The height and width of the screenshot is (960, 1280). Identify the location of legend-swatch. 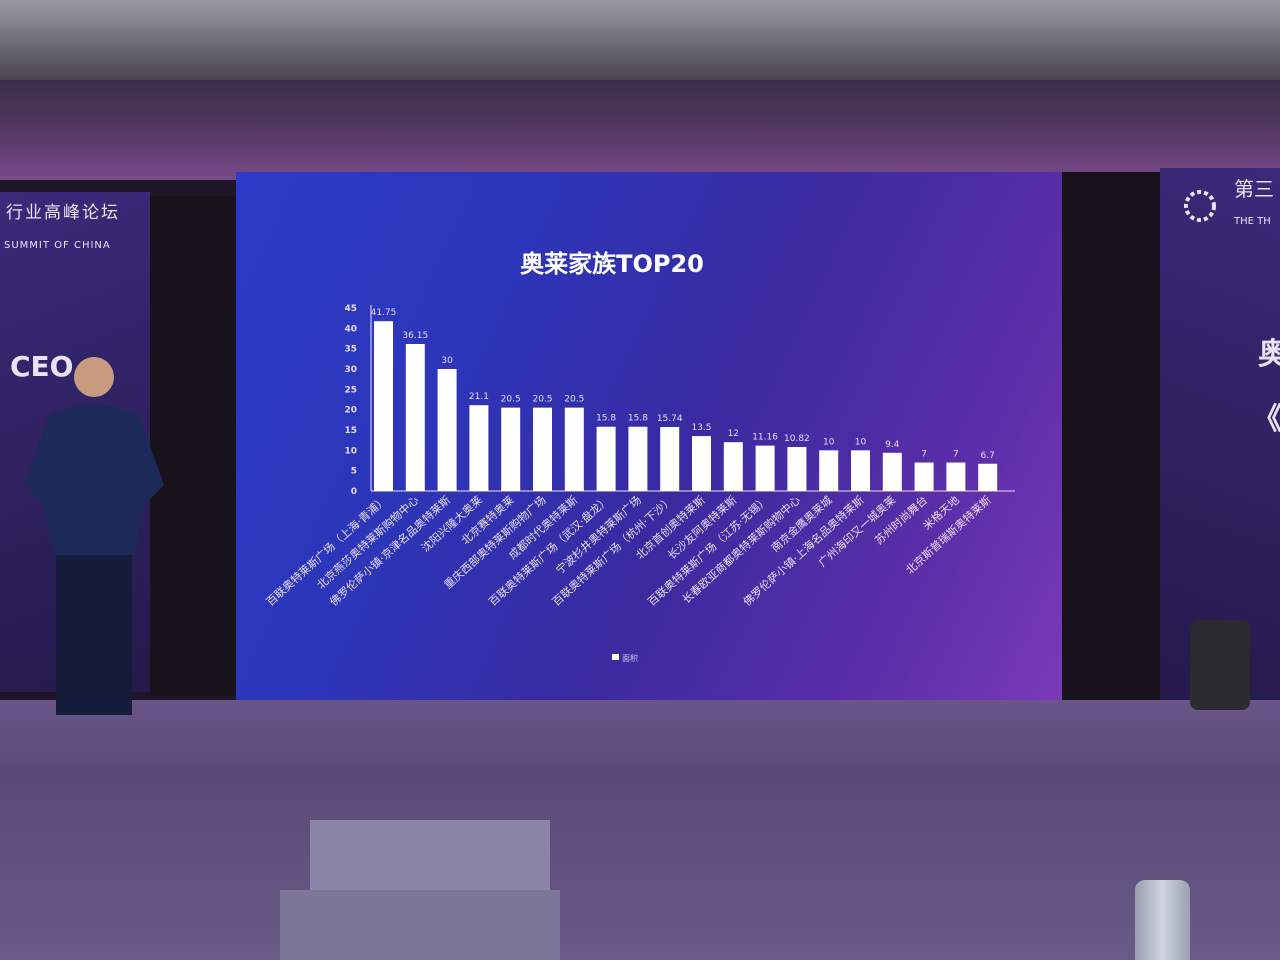
(615, 657).